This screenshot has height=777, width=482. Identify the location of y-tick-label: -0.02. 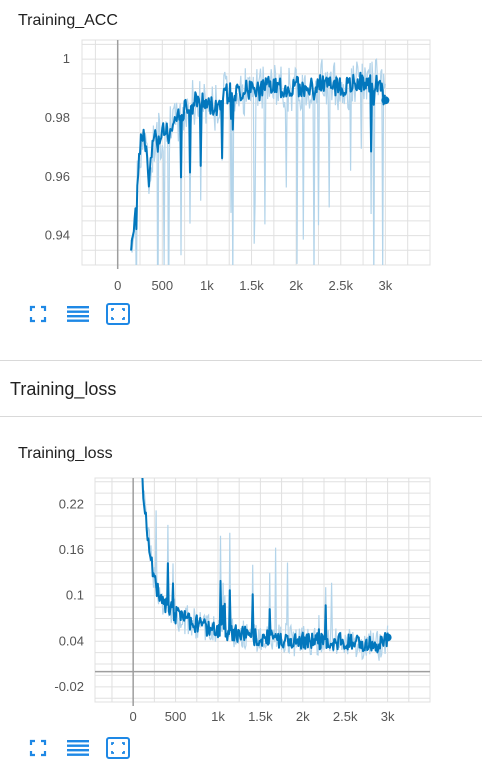
(69, 686).